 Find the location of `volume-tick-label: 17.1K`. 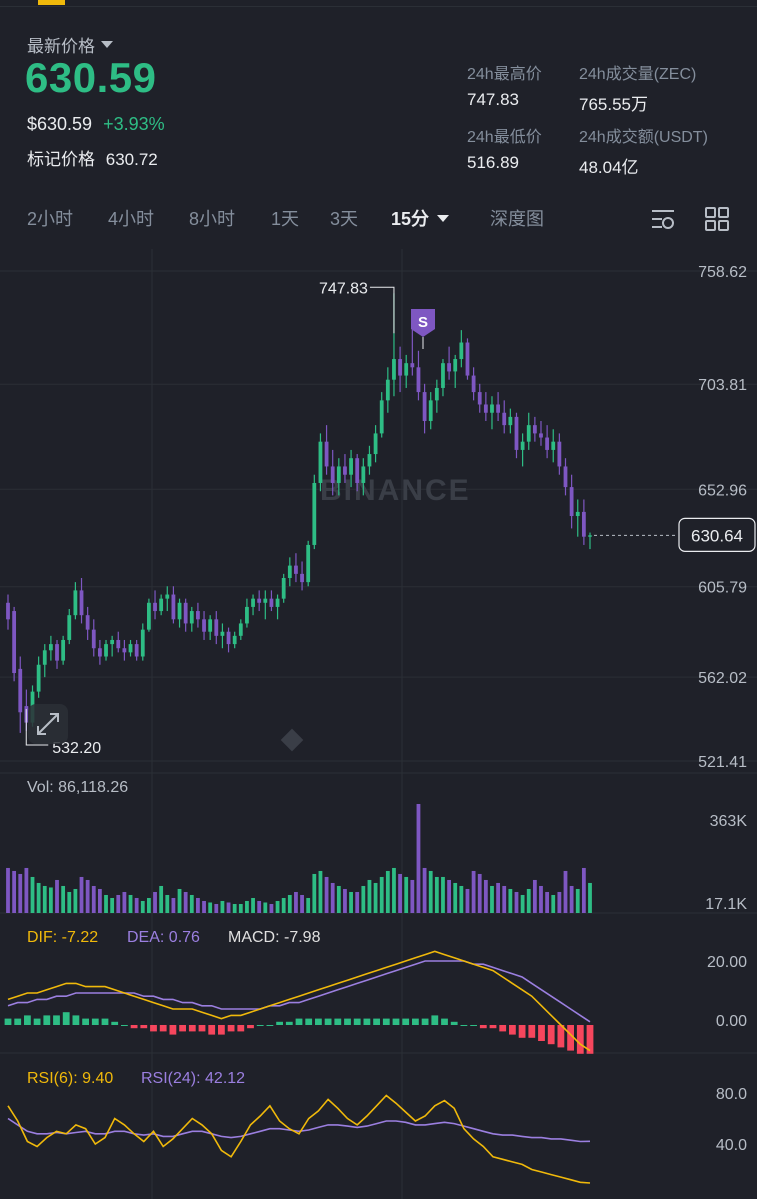

volume-tick-label: 17.1K is located at coordinates (726, 904).